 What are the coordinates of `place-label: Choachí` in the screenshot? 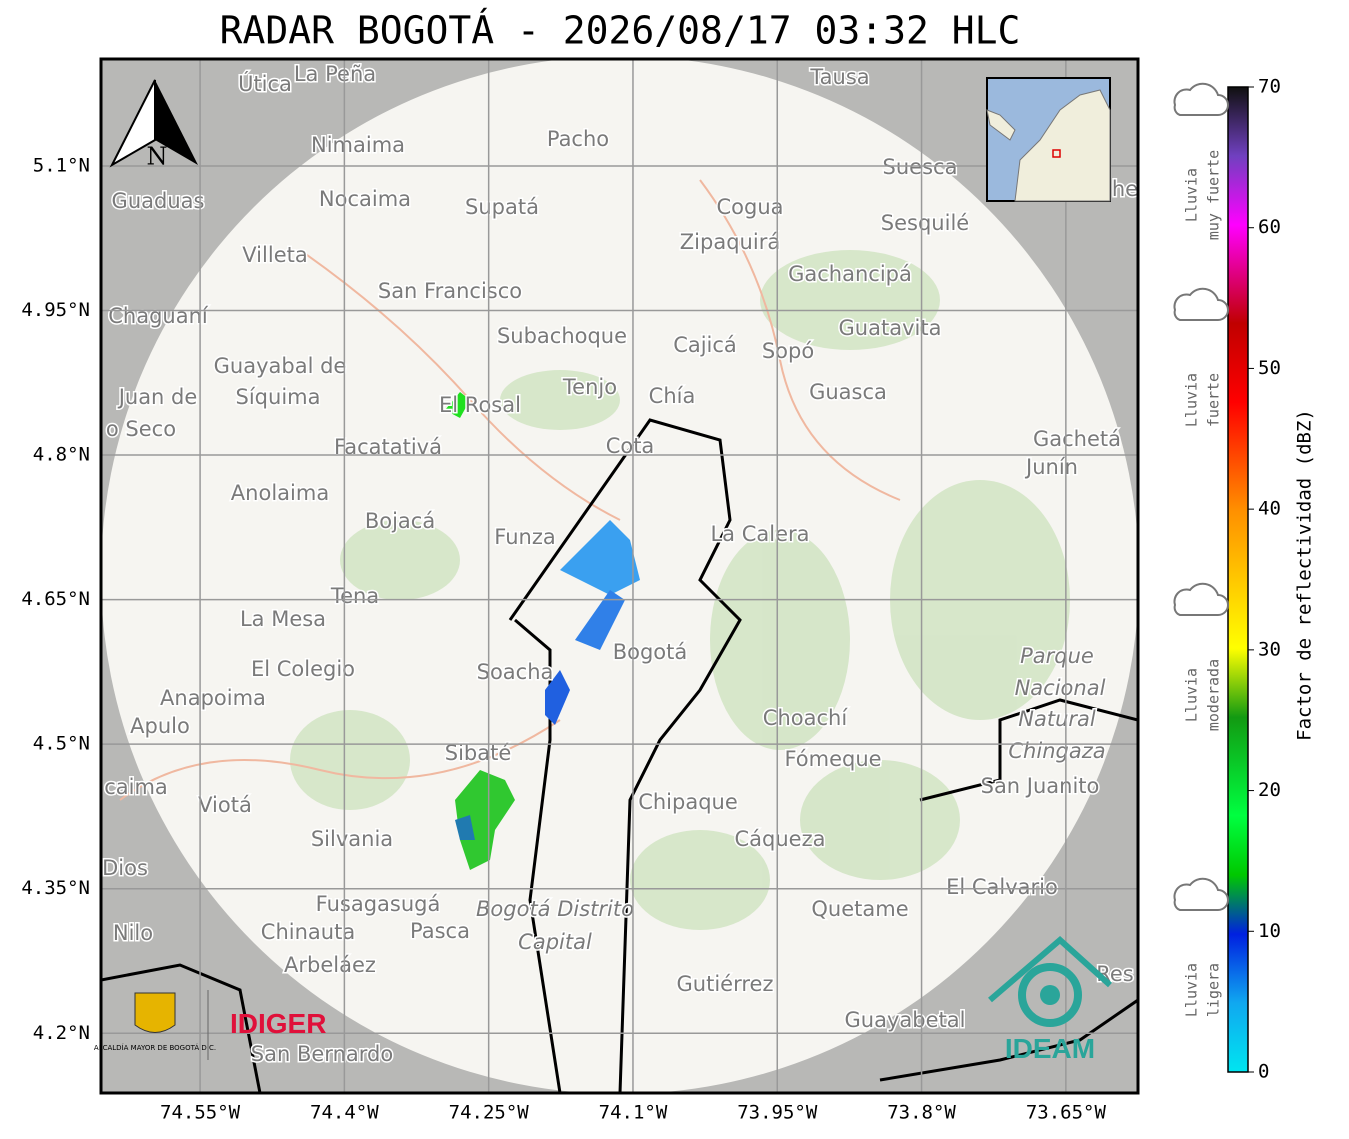 It's located at (806, 718).